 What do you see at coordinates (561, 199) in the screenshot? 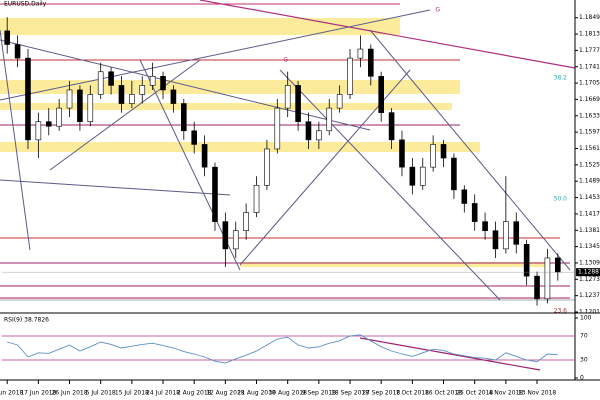
I see `annotation: 50.0` at bounding box center [561, 199].